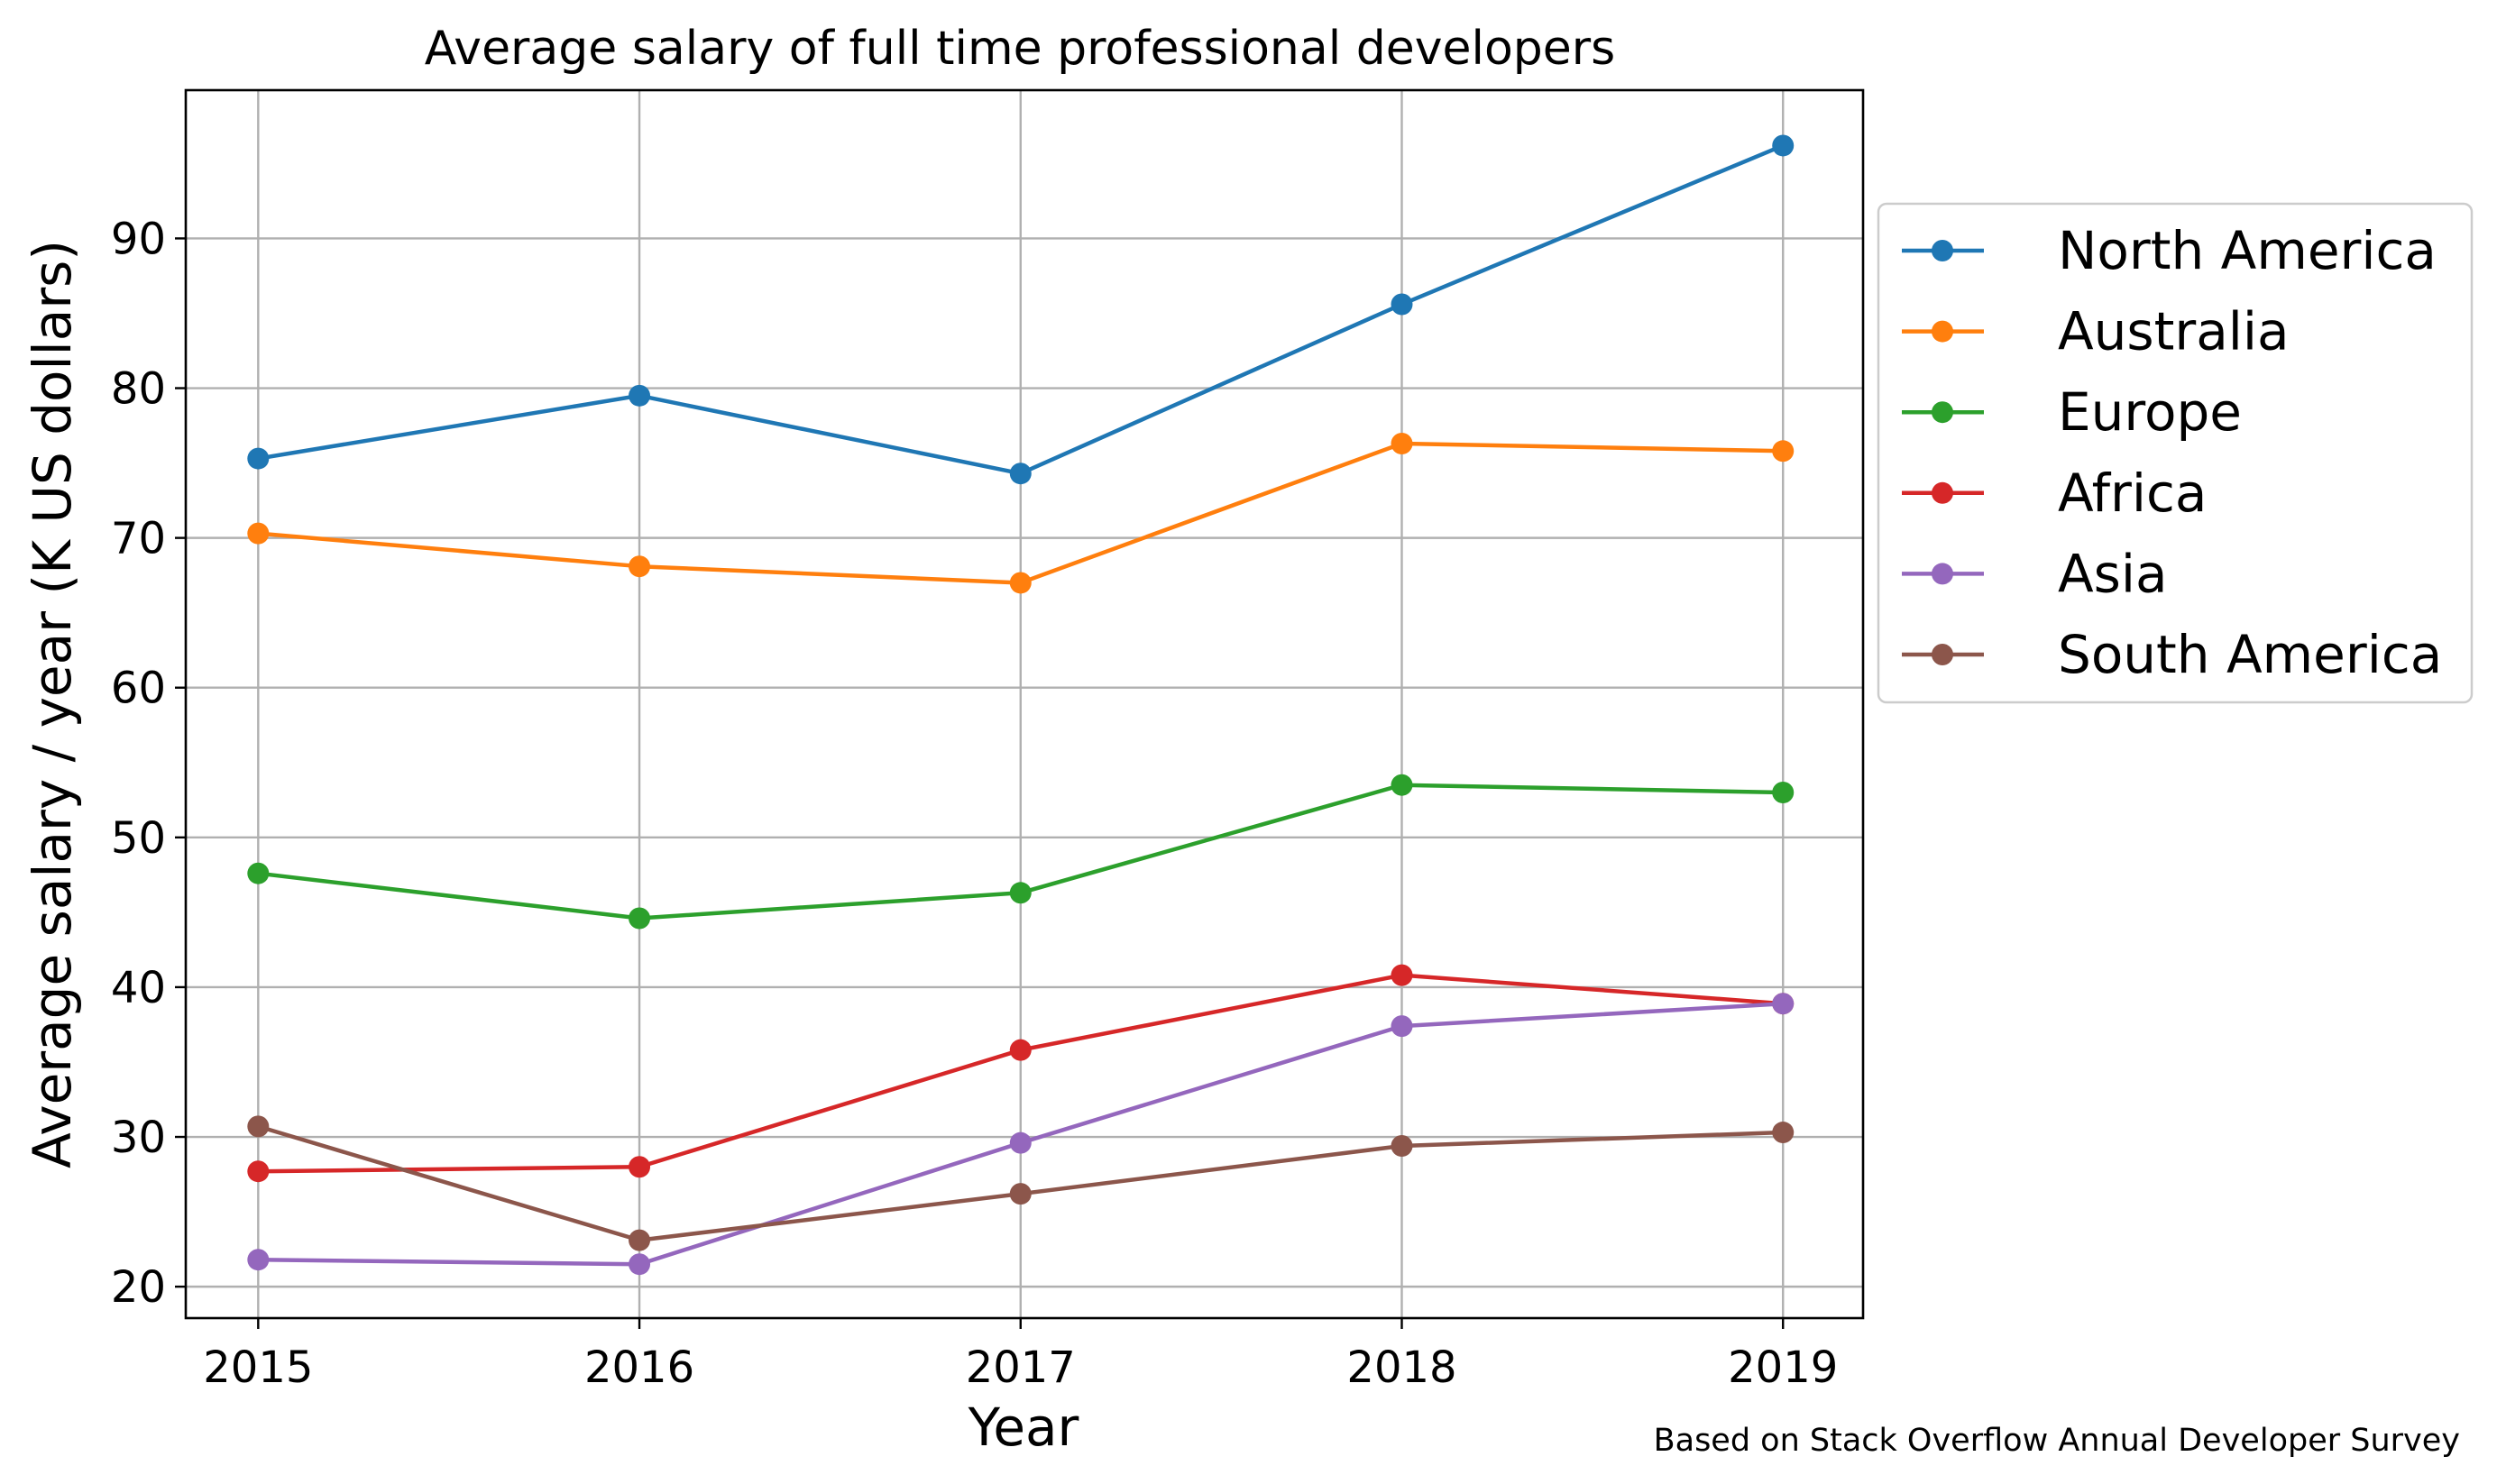 This screenshot has height=1484, width=2497. What do you see at coordinates (2132, 493) in the screenshot?
I see `legend-label-africa: Africa` at bounding box center [2132, 493].